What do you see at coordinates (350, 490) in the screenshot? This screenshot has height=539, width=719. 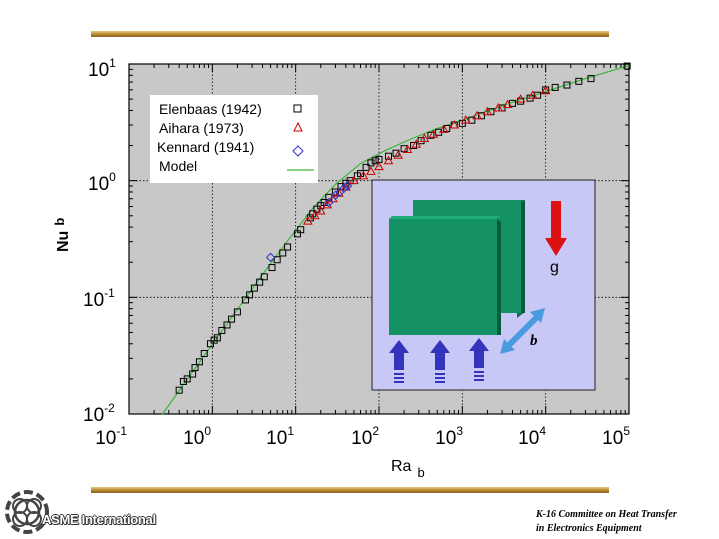 I see `bottom-gold-rule` at bounding box center [350, 490].